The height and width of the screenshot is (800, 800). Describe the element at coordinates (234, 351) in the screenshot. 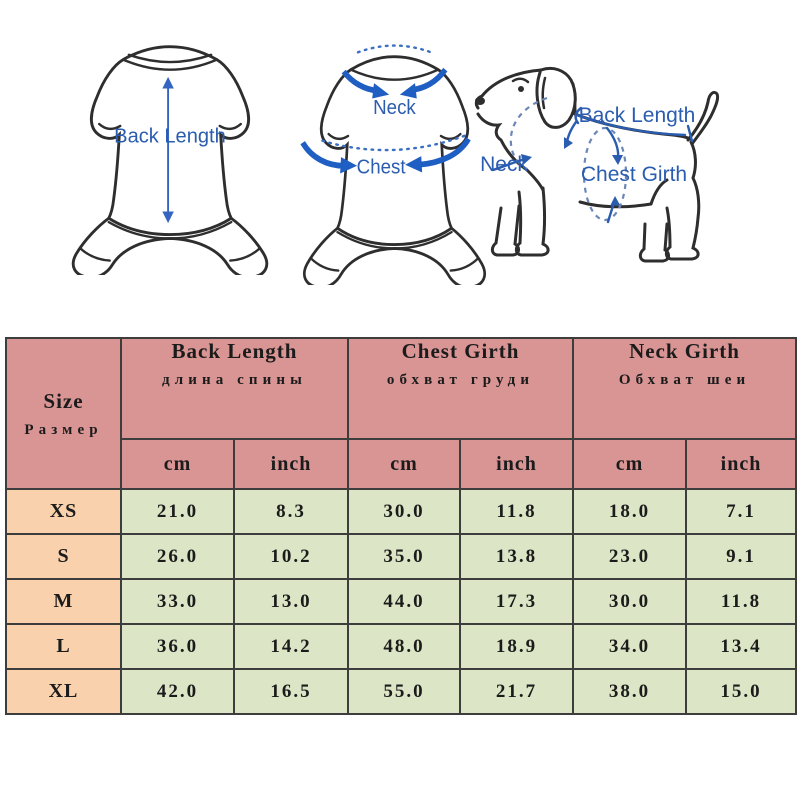

I see `back-length-header-en: Back Length` at that location.